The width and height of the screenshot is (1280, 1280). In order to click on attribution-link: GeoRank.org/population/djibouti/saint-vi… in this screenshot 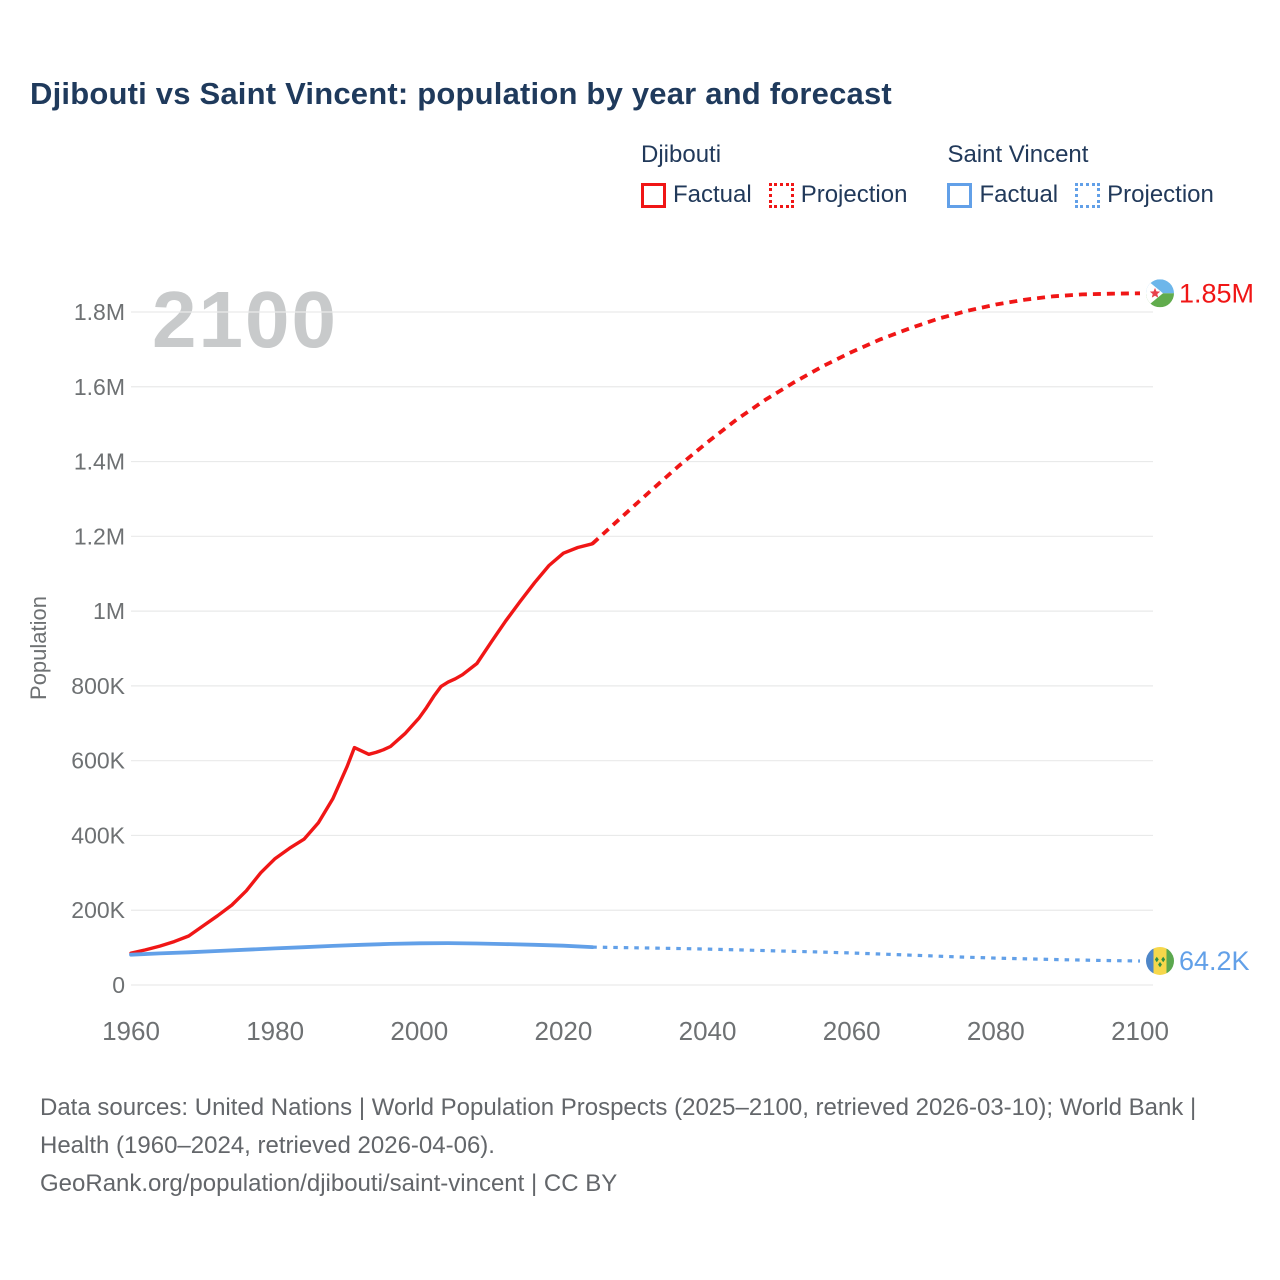, I will do `click(329, 1183)`.